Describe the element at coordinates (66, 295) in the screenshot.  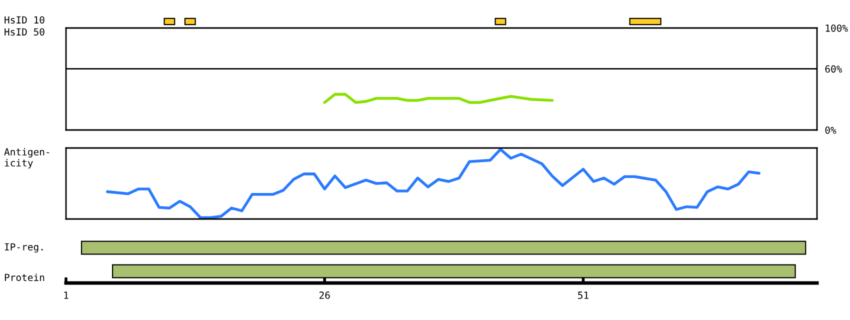
I see `x-tick-label: 1` at that location.